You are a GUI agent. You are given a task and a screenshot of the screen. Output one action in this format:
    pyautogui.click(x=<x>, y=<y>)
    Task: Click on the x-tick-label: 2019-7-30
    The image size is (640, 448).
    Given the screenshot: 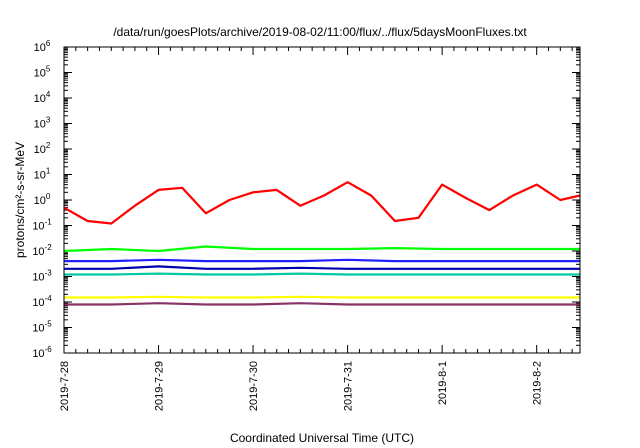 What is the action you would take?
    pyautogui.click(x=254, y=386)
    